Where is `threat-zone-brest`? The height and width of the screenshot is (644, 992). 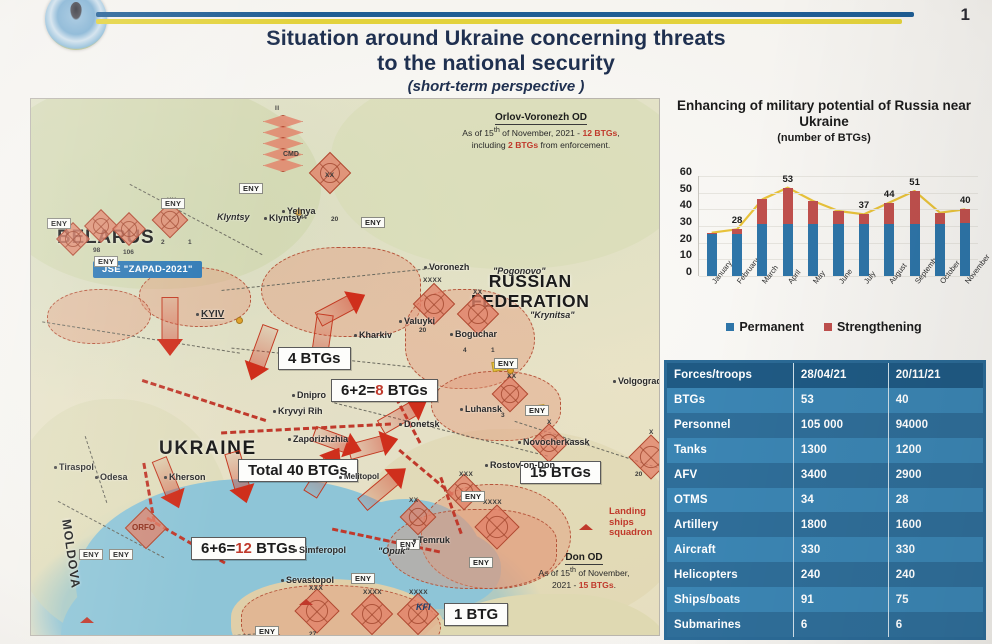
threat-zone-brest is located at coordinates (99, 316).